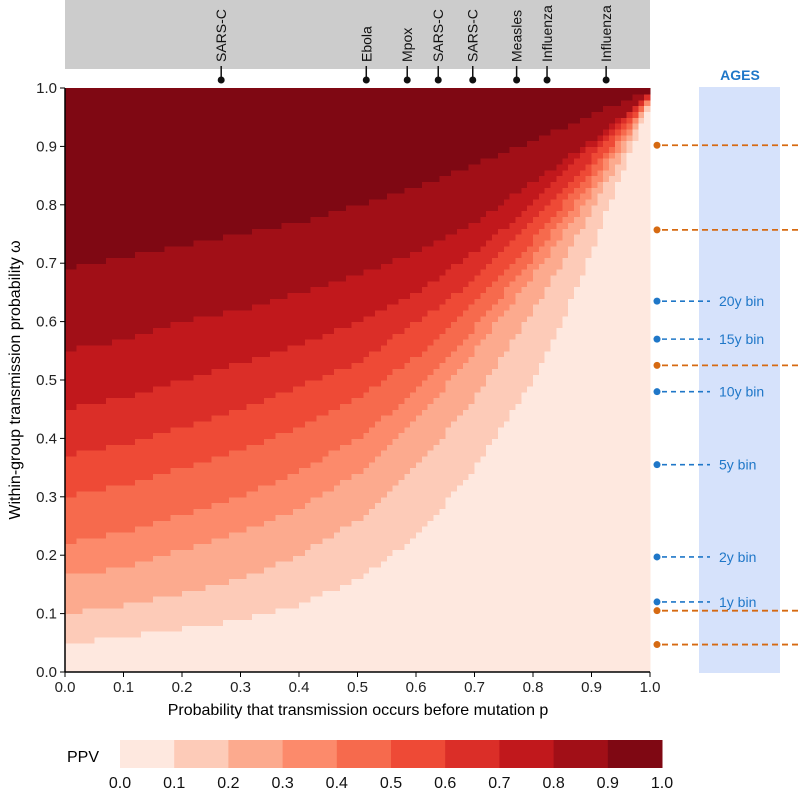  Describe the element at coordinates (46, 205) in the screenshot. I see `y-tick-label: 0.8` at that location.